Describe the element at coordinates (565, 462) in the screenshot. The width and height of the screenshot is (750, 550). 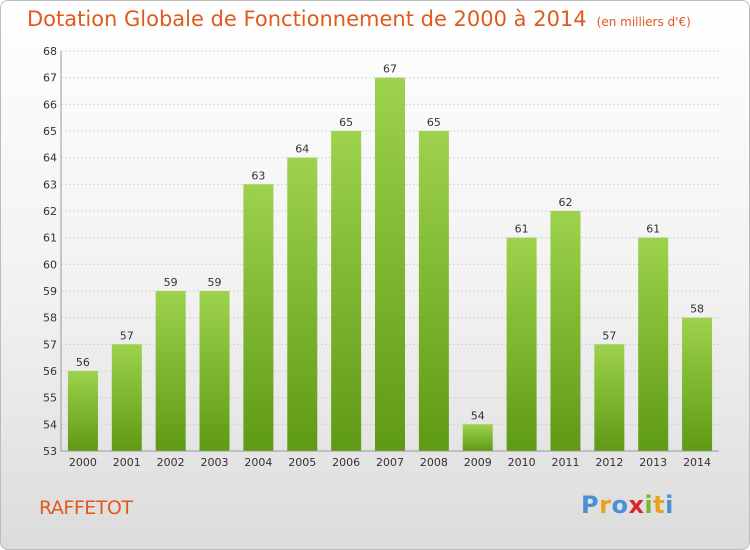
I see `x-tick-label: 2011` at that location.